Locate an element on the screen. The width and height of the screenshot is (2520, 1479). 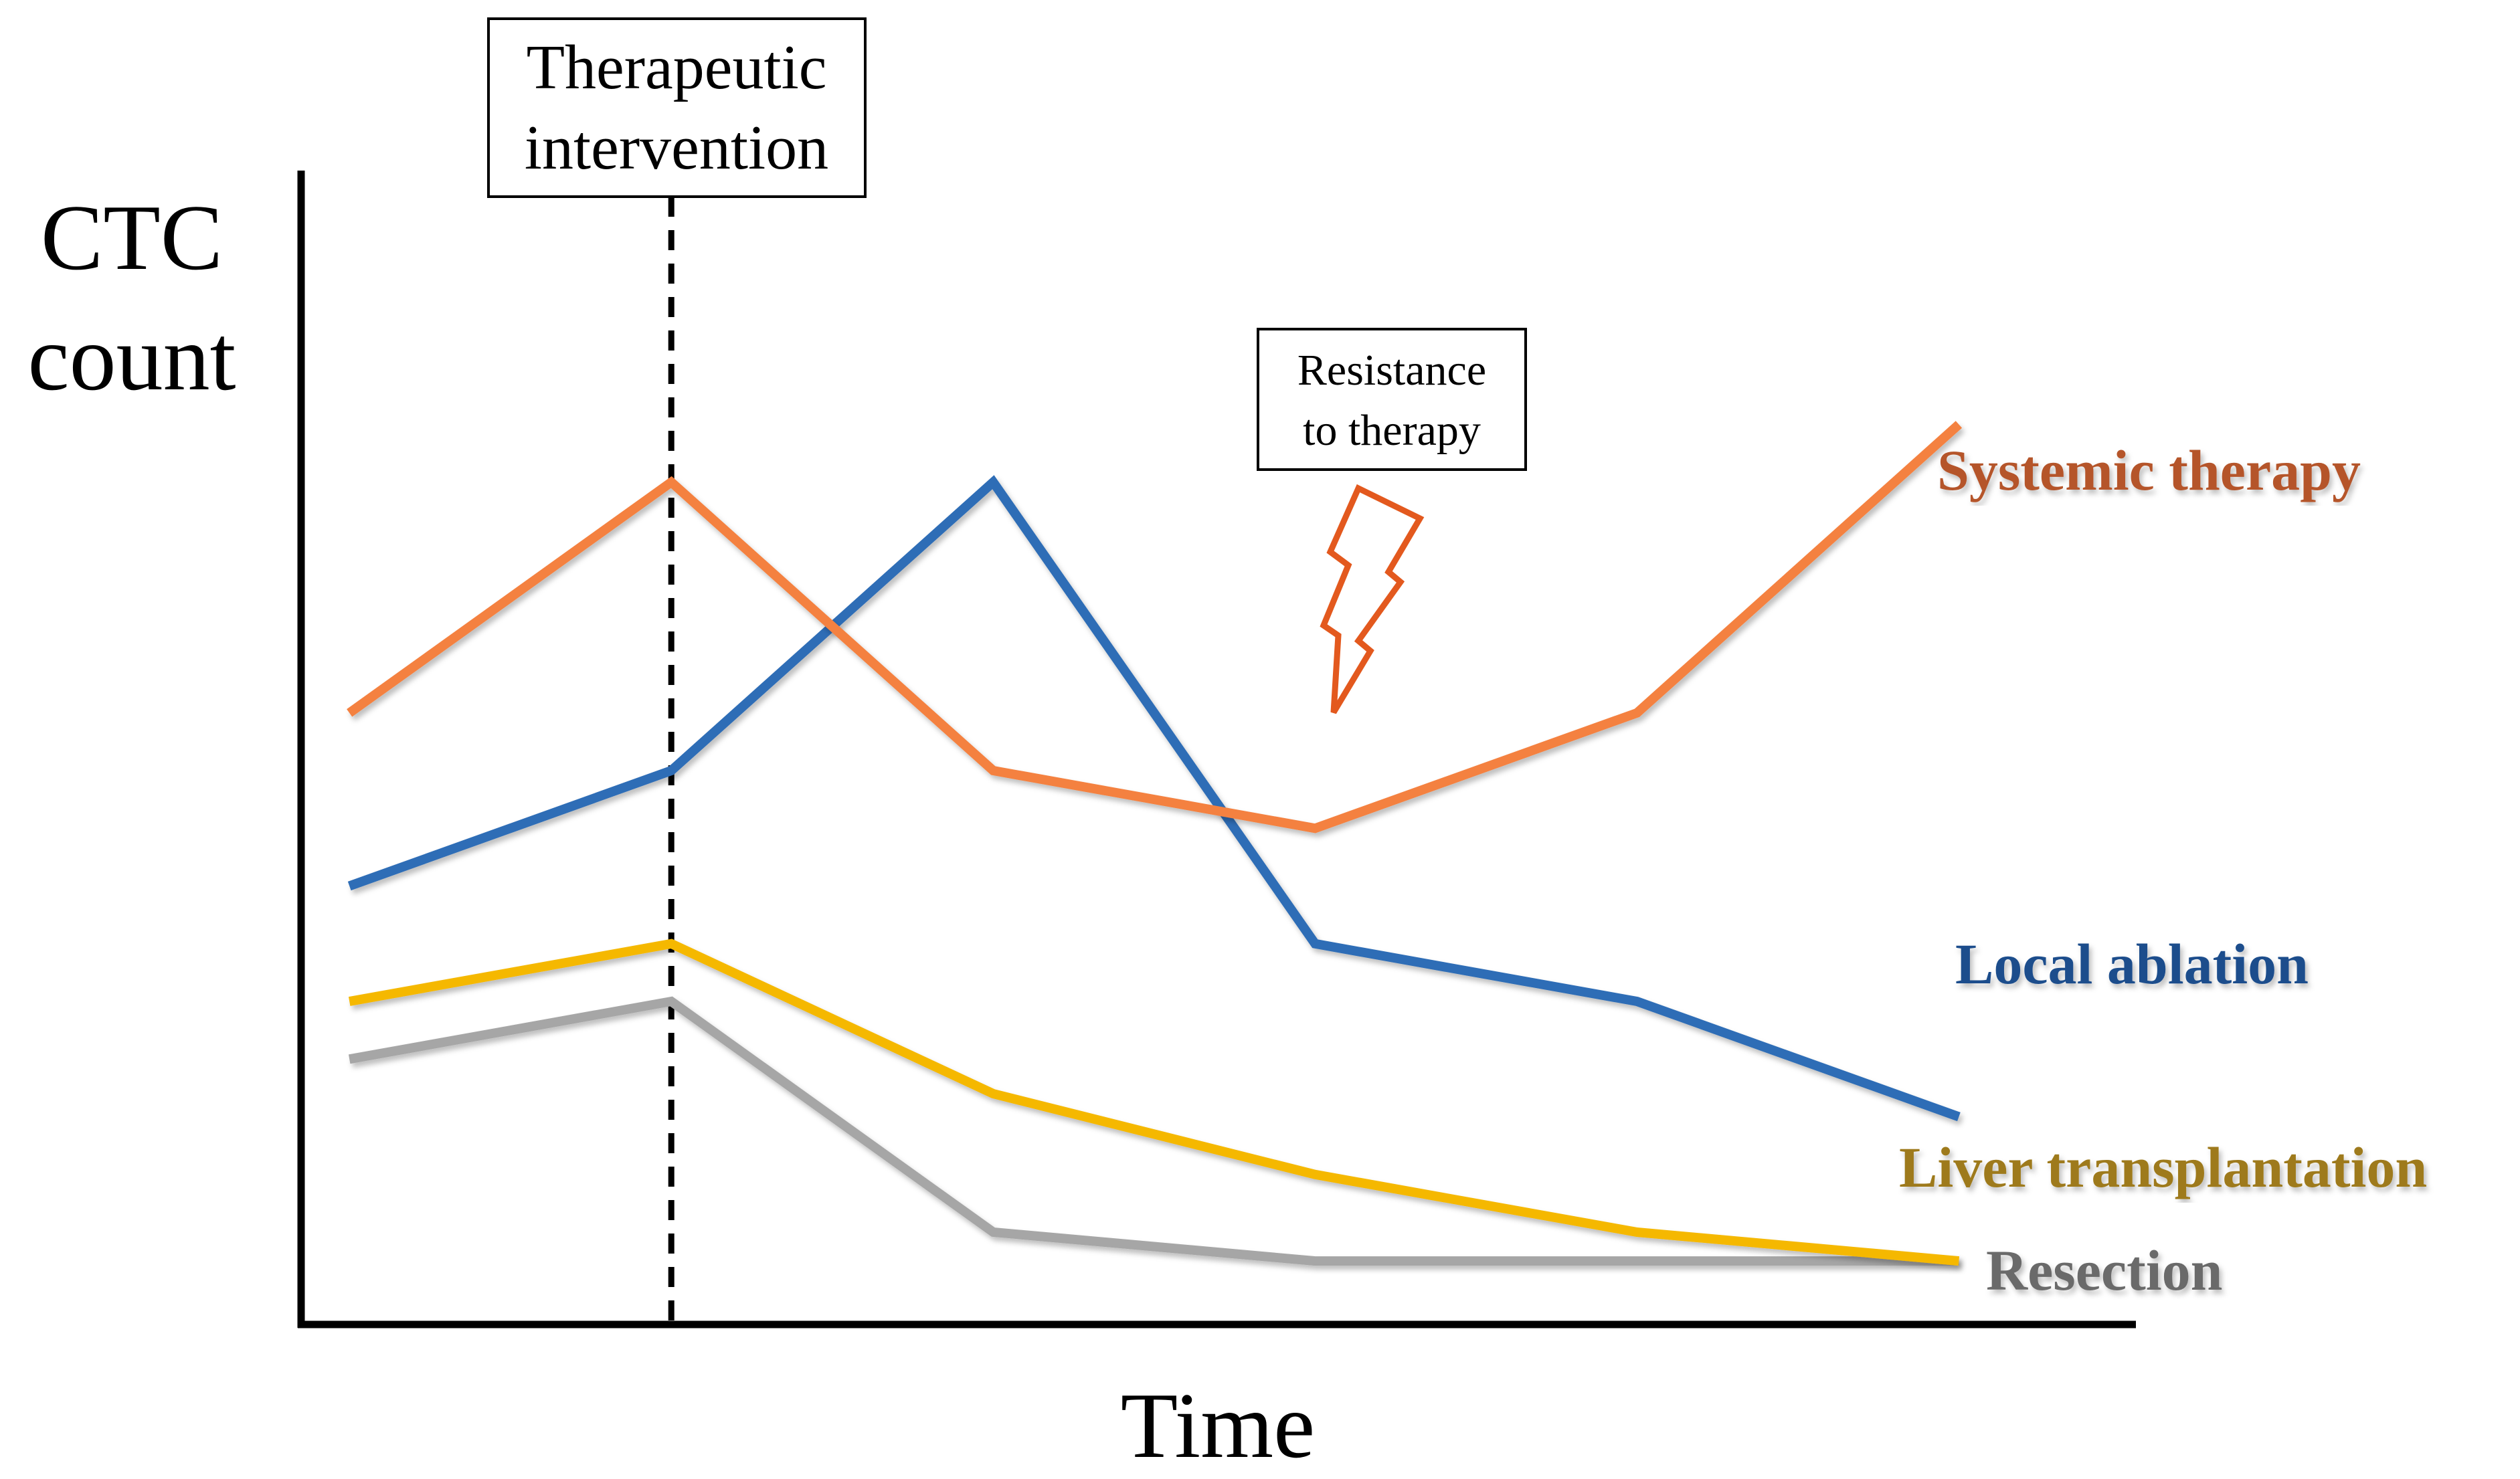
resistance-annotation: Resistance to therapy is located at coordinates (1392, 521).